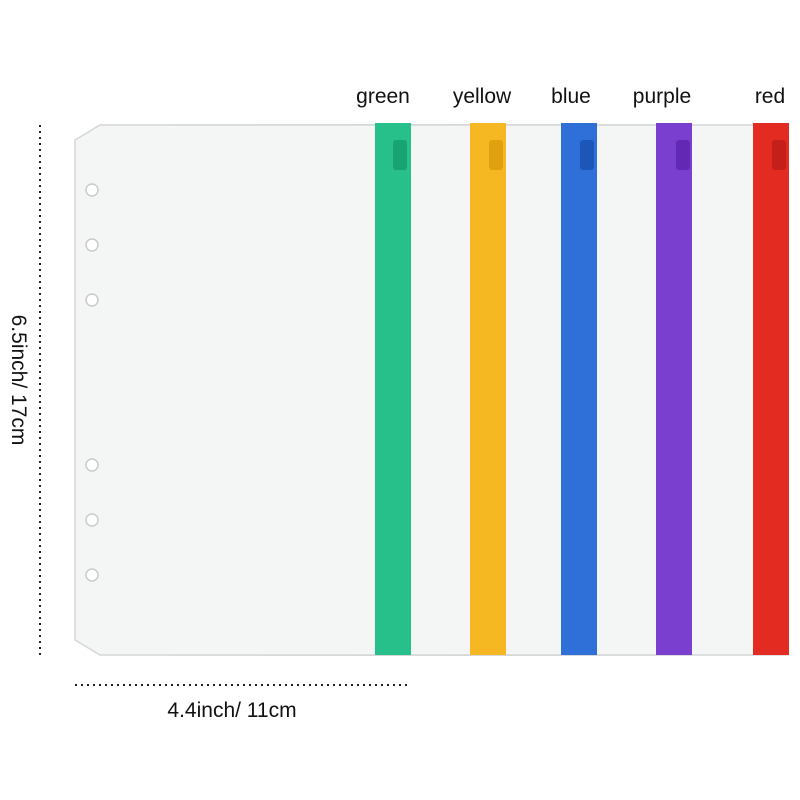 This screenshot has height=800, width=800. Describe the element at coordinates (231, 710) in the screenshot. I see `width-label: 4.4inch/ 11cm` at that location.